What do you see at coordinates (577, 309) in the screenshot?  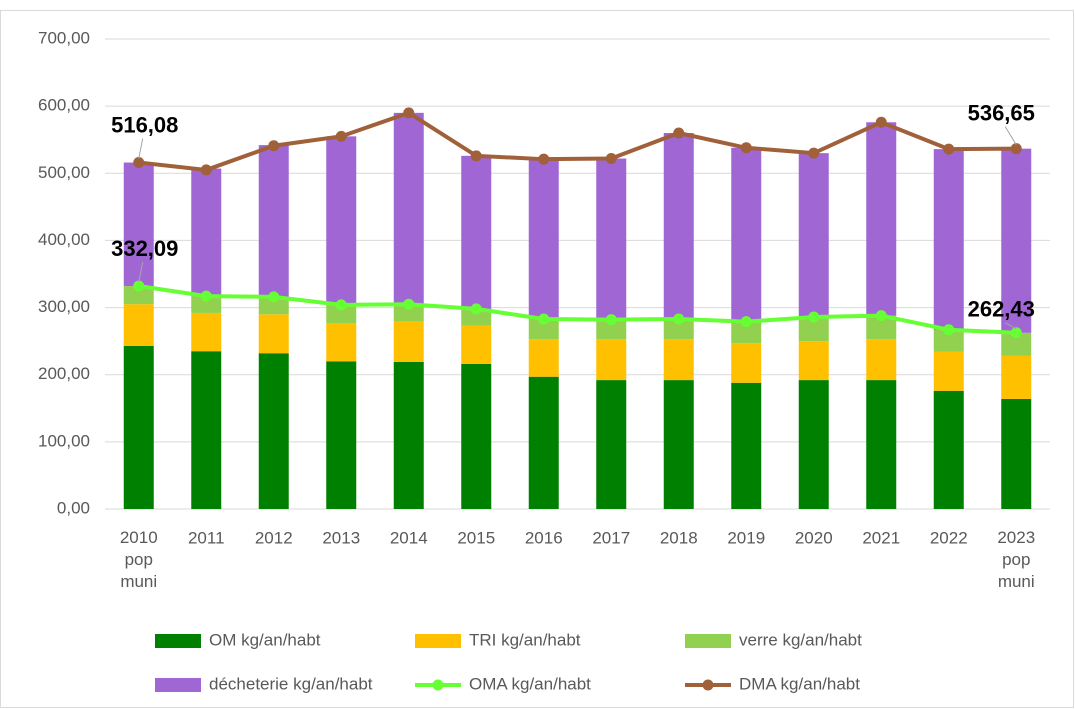 I see `line-series` at bounding box center [577, 309].